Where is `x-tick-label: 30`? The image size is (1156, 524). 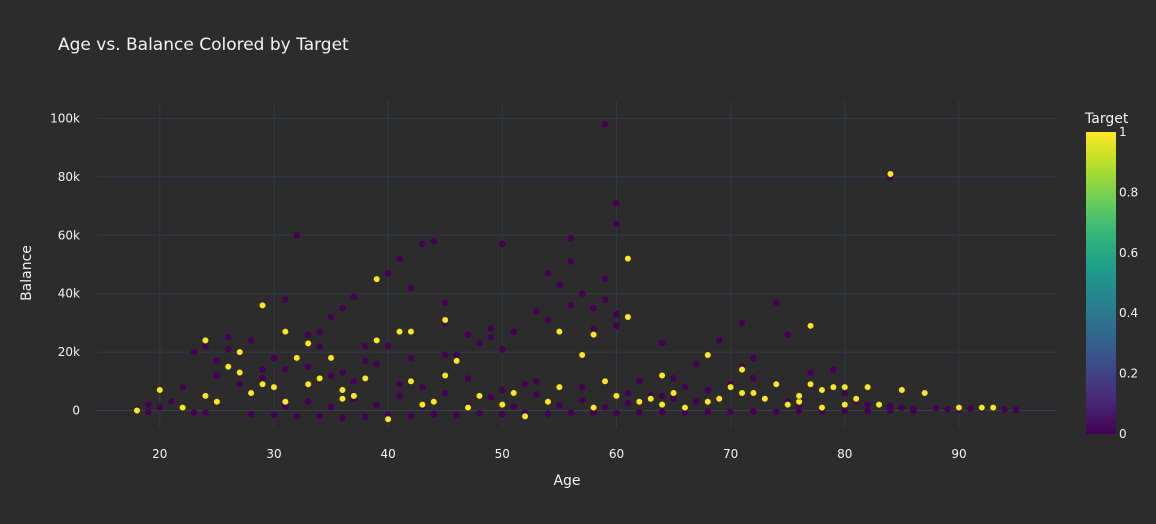 x-tick-label: 30 is located at coordinates (273, 454).